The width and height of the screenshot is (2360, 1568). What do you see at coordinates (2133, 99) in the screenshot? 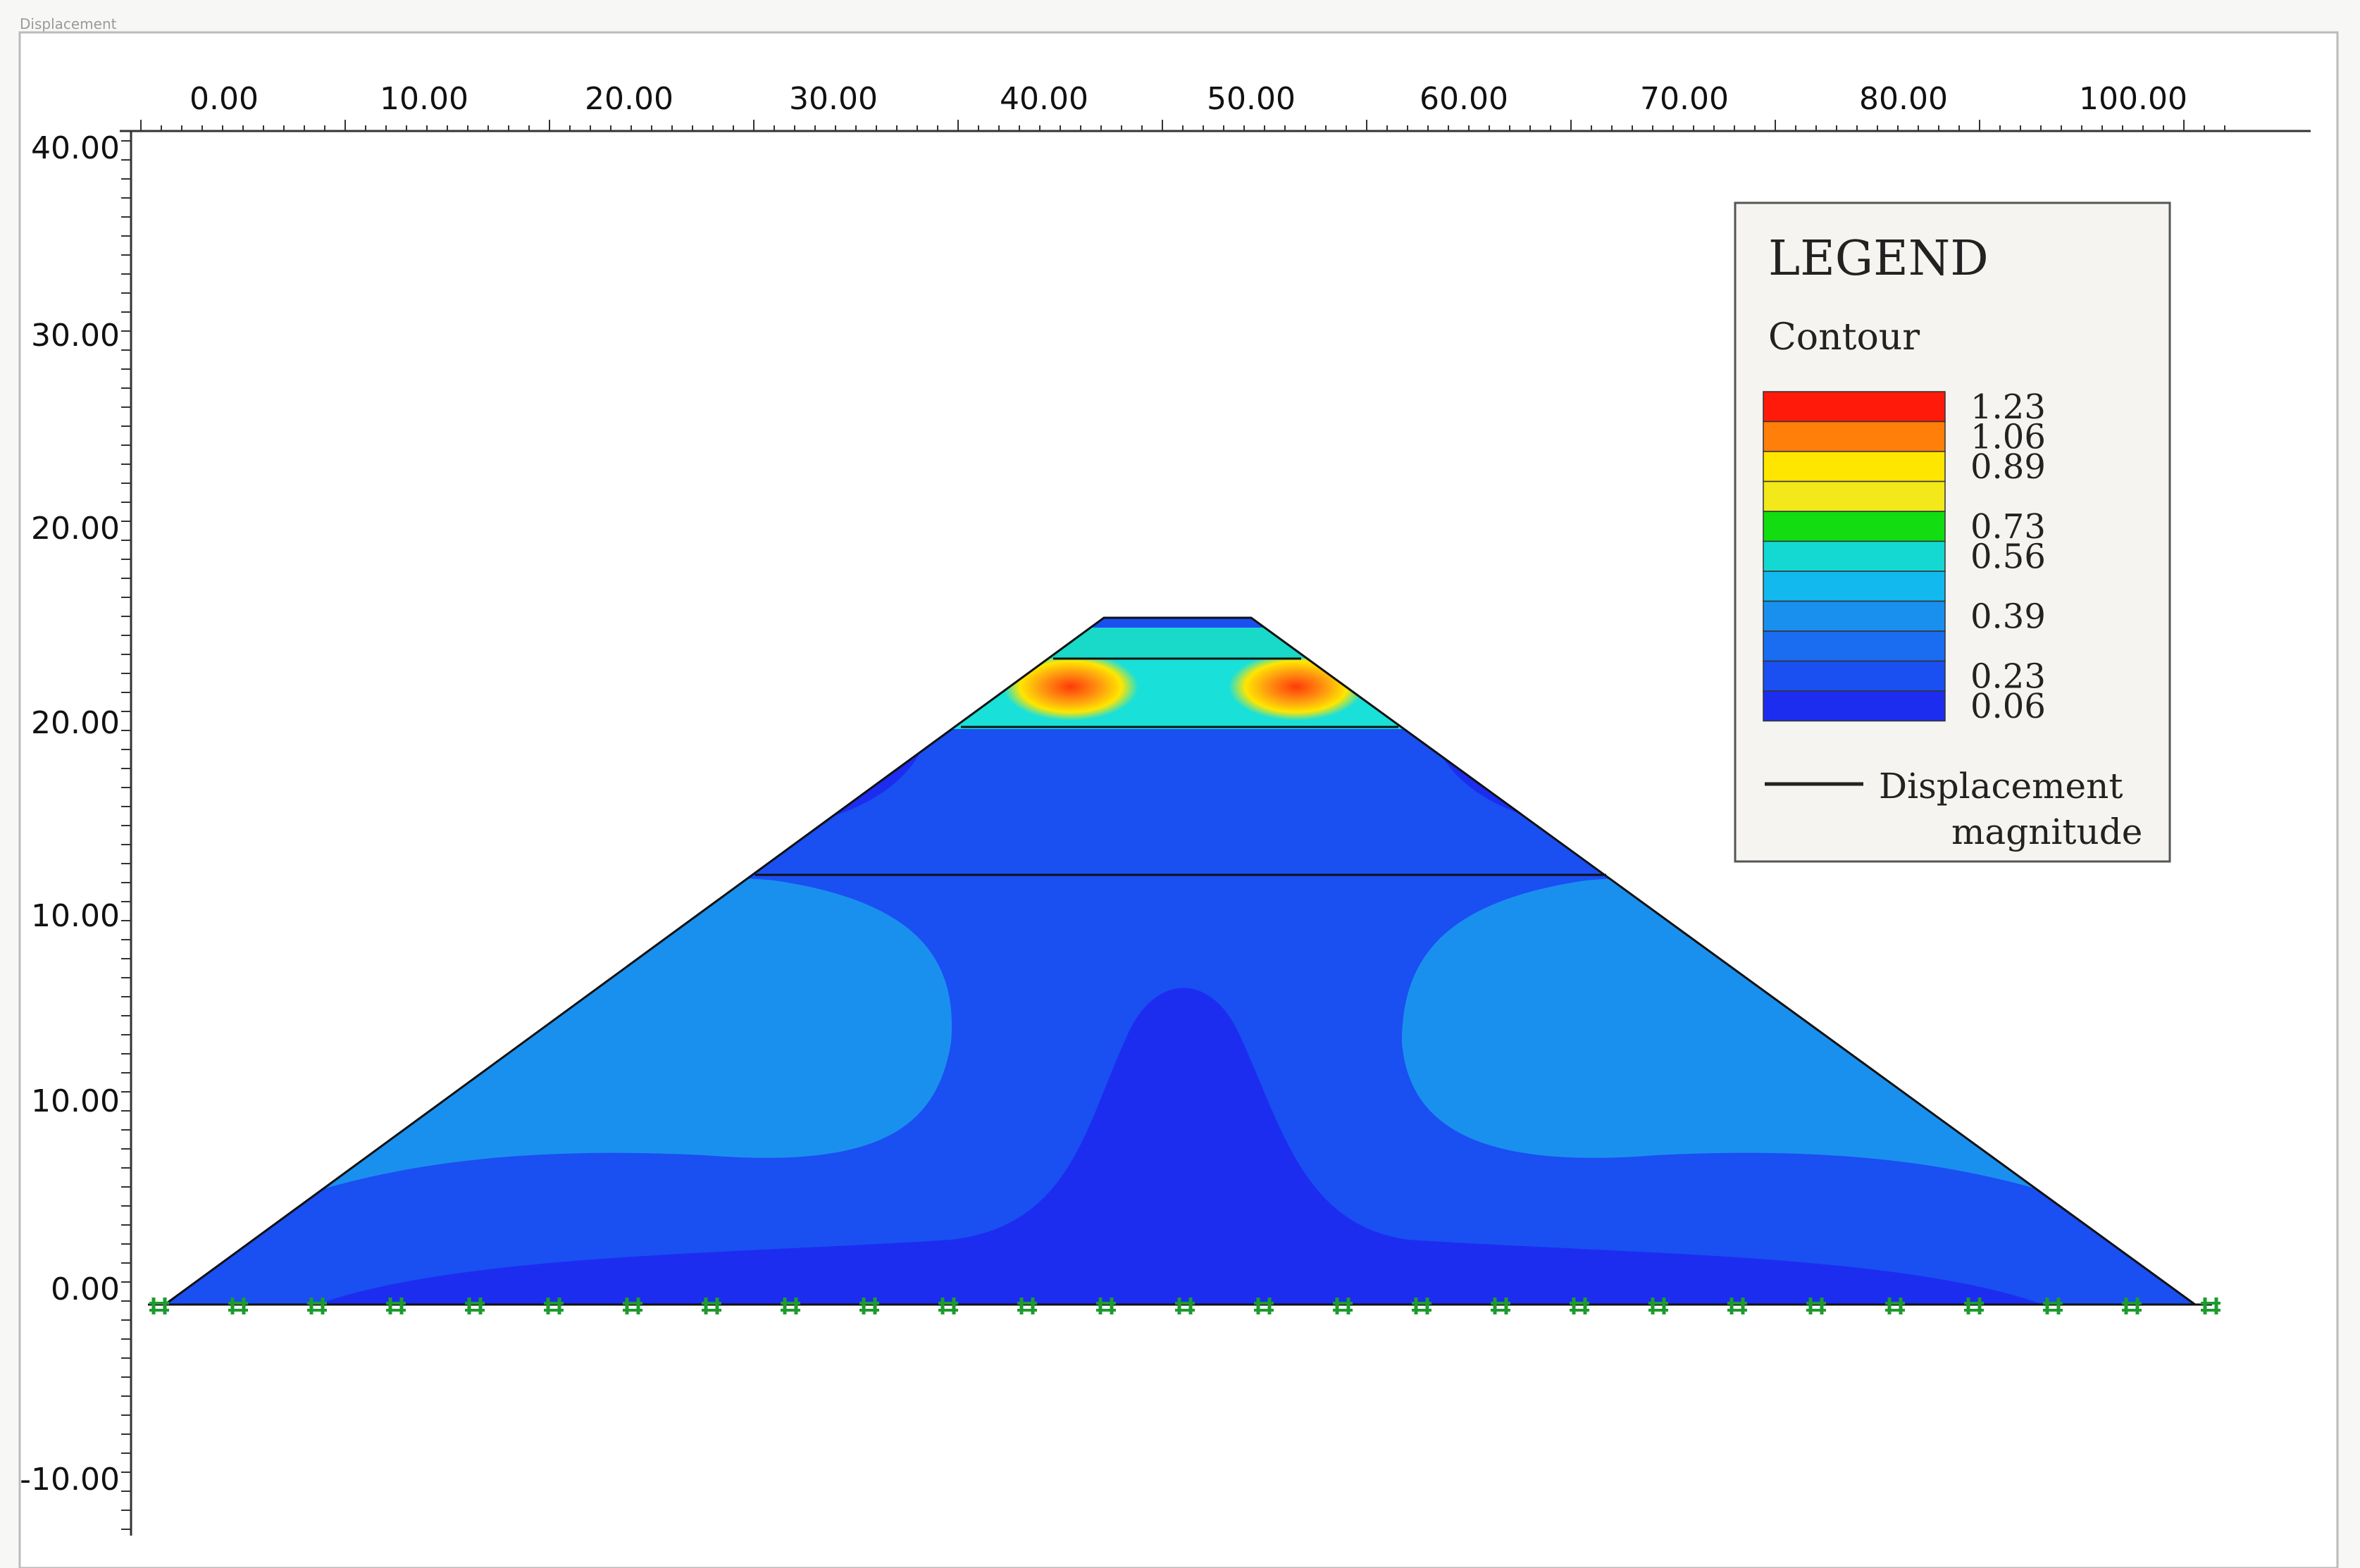
I see `x-tick-label: 100.00` at bounding box center [2133, 99].